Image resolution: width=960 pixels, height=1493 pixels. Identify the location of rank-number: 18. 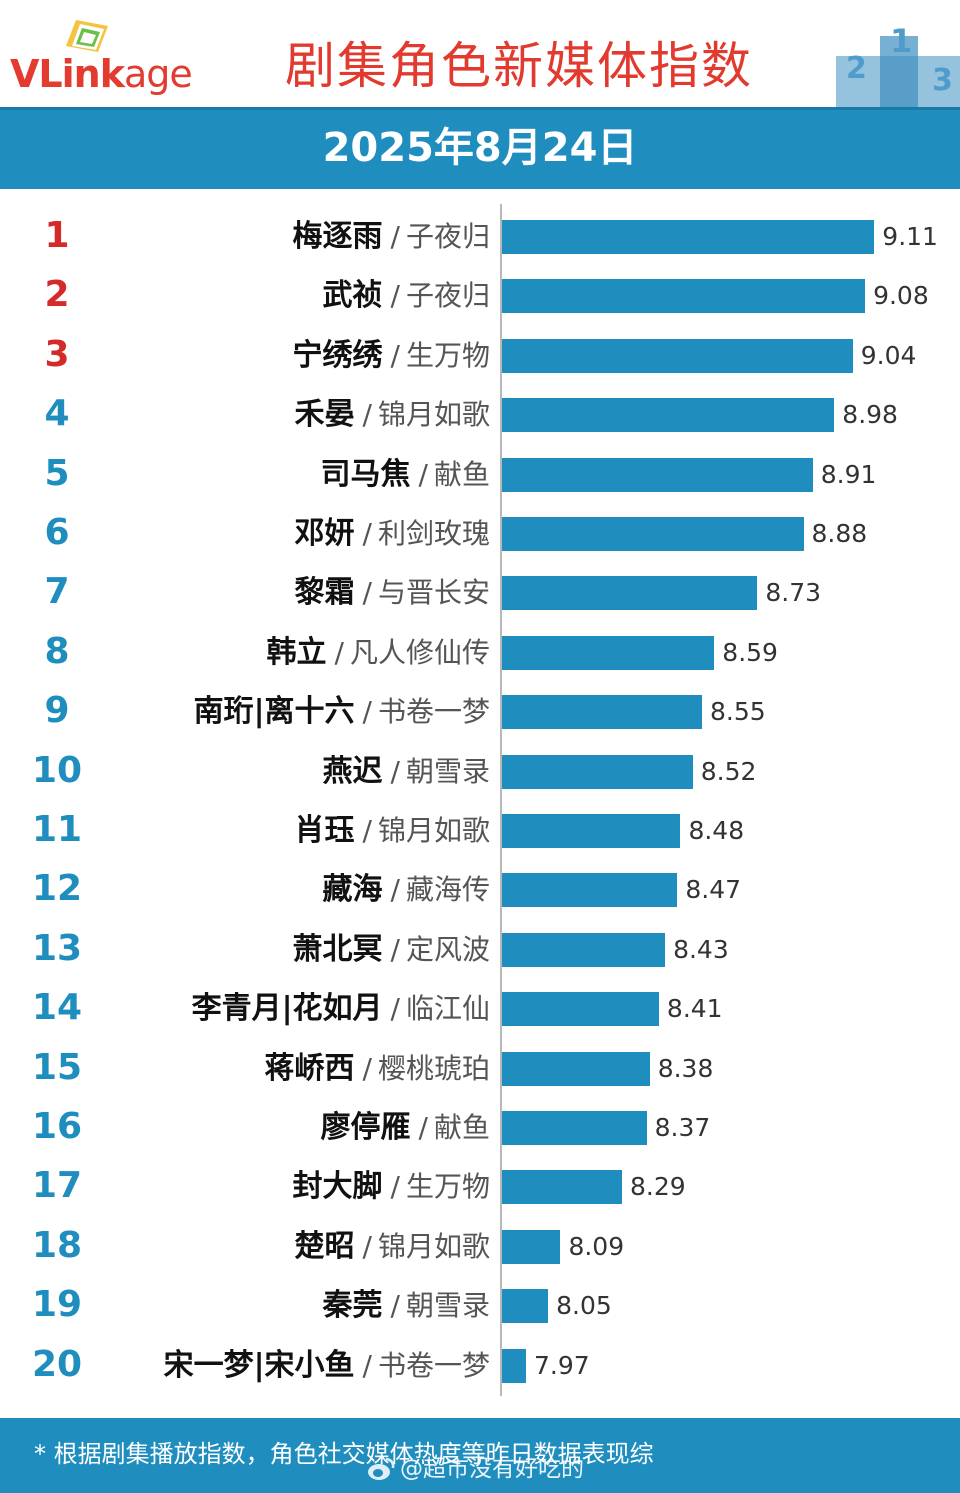
(57, 1245).